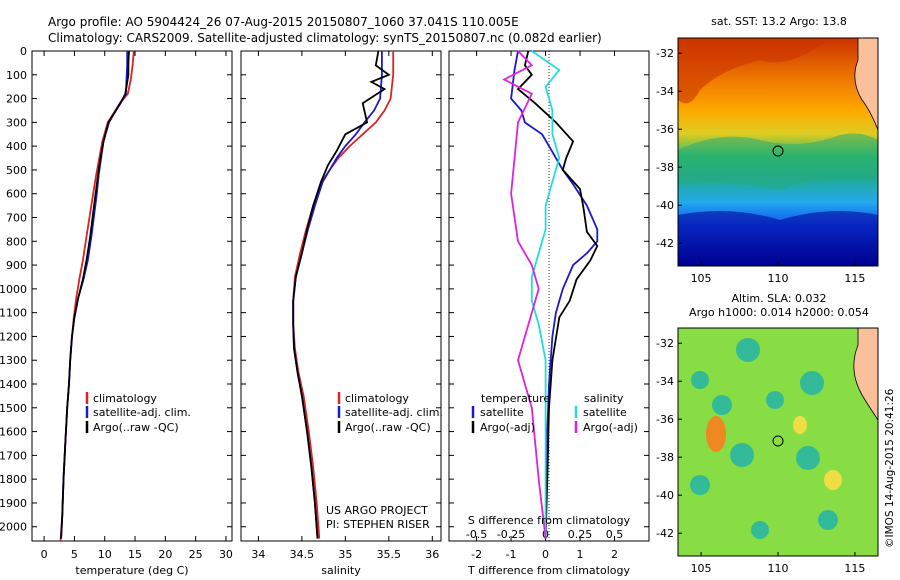 This screenshot has width=900, height=580. I want to click on x-tick-label: 35, so click(345, 554).